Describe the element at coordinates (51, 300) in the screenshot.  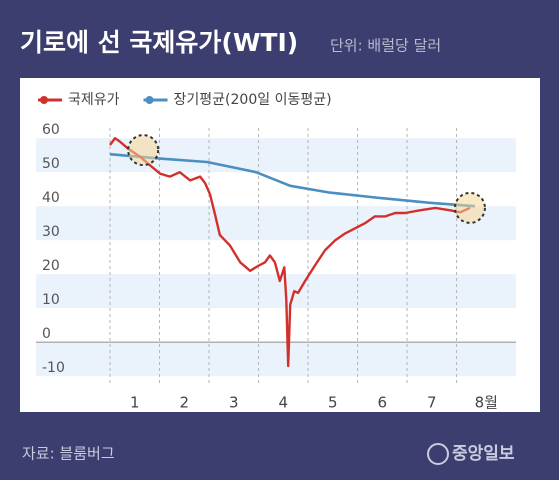
I see `y-tick-label: 10` at that location.